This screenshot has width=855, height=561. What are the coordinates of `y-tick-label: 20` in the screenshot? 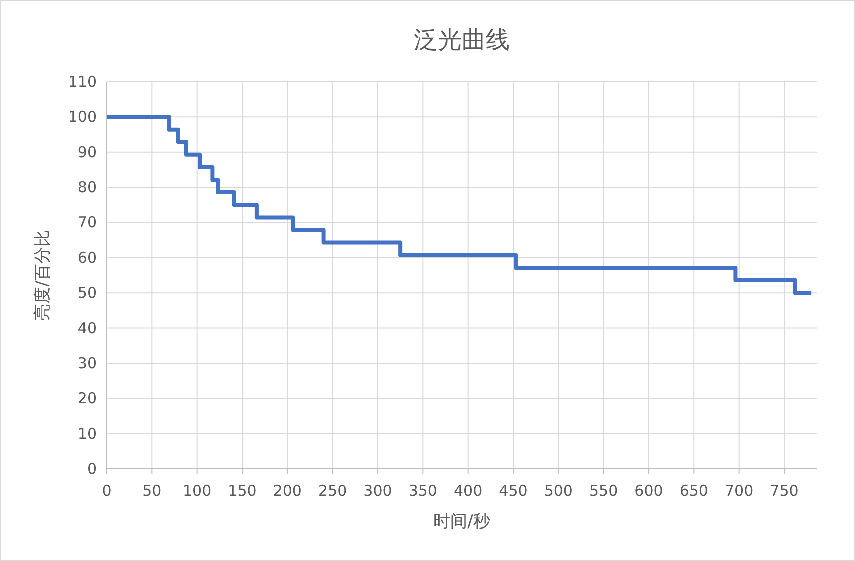 It's located at (87, 399).